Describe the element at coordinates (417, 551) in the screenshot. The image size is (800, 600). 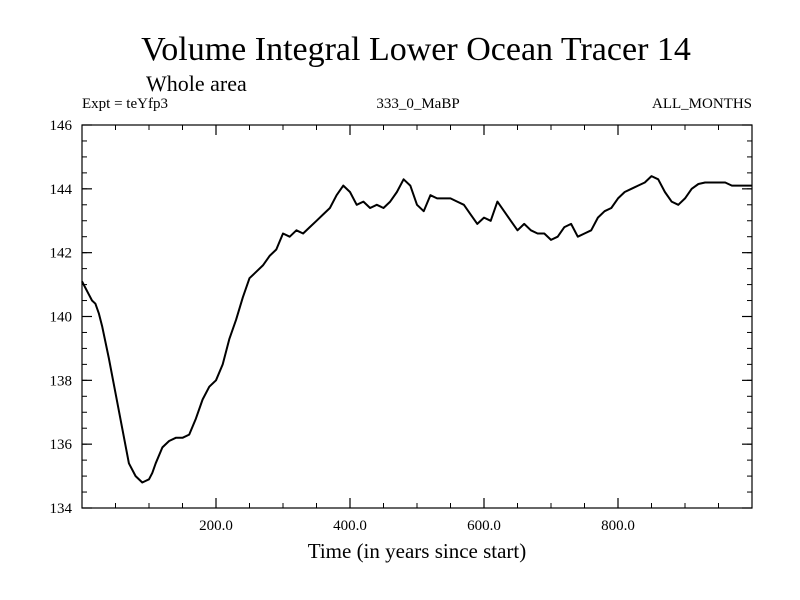
I see `x-axis-label: Time (in years since start)` at that location.